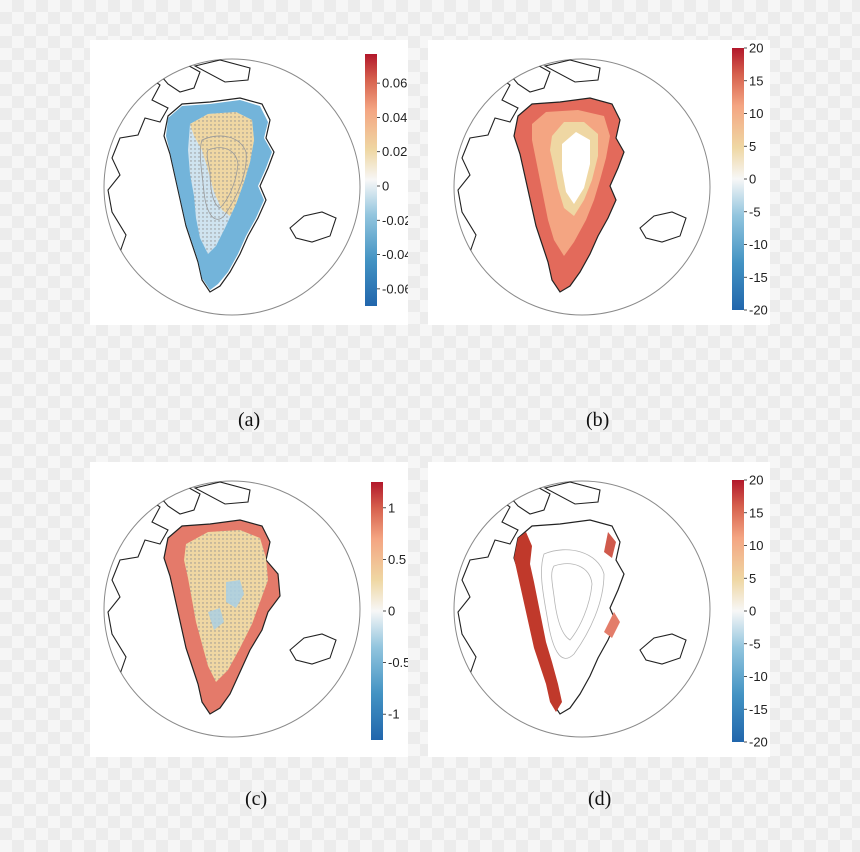 The image size is (860, 852). What do you see at coordinates (395, 254) in the screenshot?
I see `colorbar-tick-label: -0.04` at bounding box center [395, 254].